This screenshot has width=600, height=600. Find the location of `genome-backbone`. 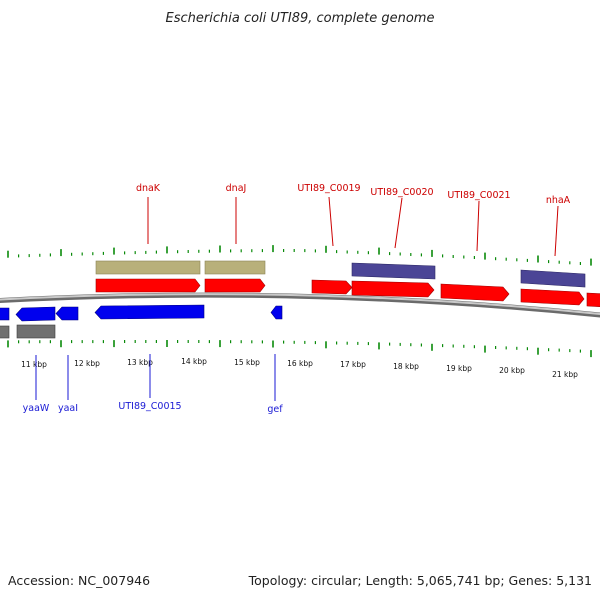

genome-backbone is located at coordinates (300, 305).